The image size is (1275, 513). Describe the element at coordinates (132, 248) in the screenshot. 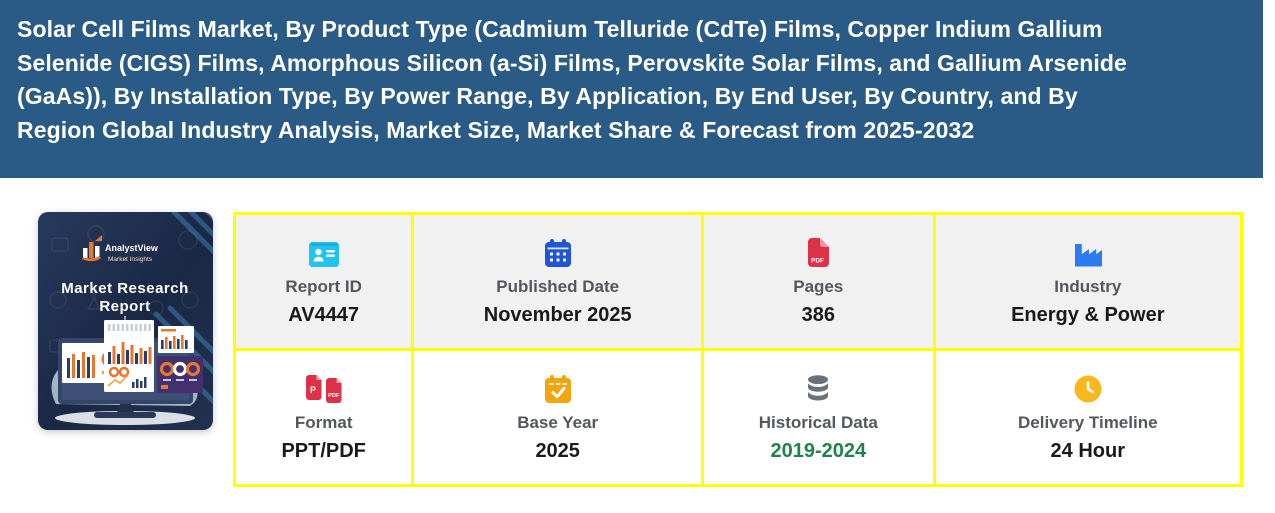

I see `cover-brand-name: AnalystView` at that location.